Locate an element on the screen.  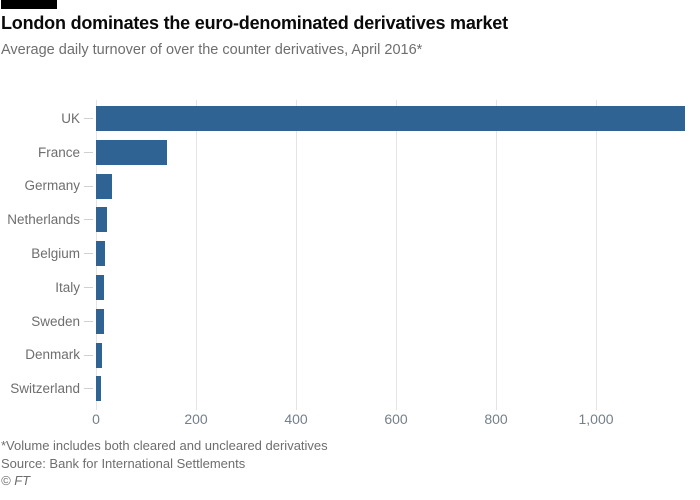
category-label: Germany is located at coordinates (52, 186).